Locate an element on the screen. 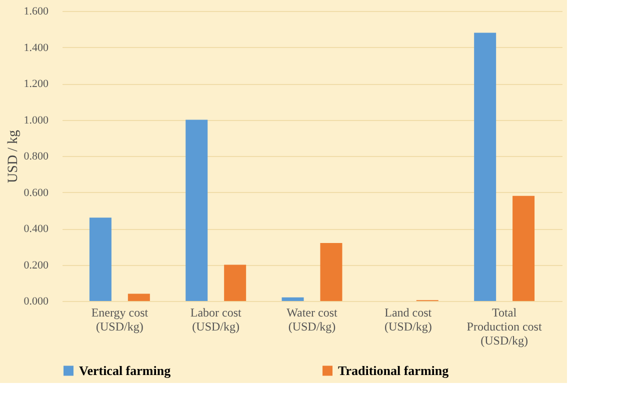  x-tick-label: Total Production cost (USD/kg) is located at coordinates (504, 327).